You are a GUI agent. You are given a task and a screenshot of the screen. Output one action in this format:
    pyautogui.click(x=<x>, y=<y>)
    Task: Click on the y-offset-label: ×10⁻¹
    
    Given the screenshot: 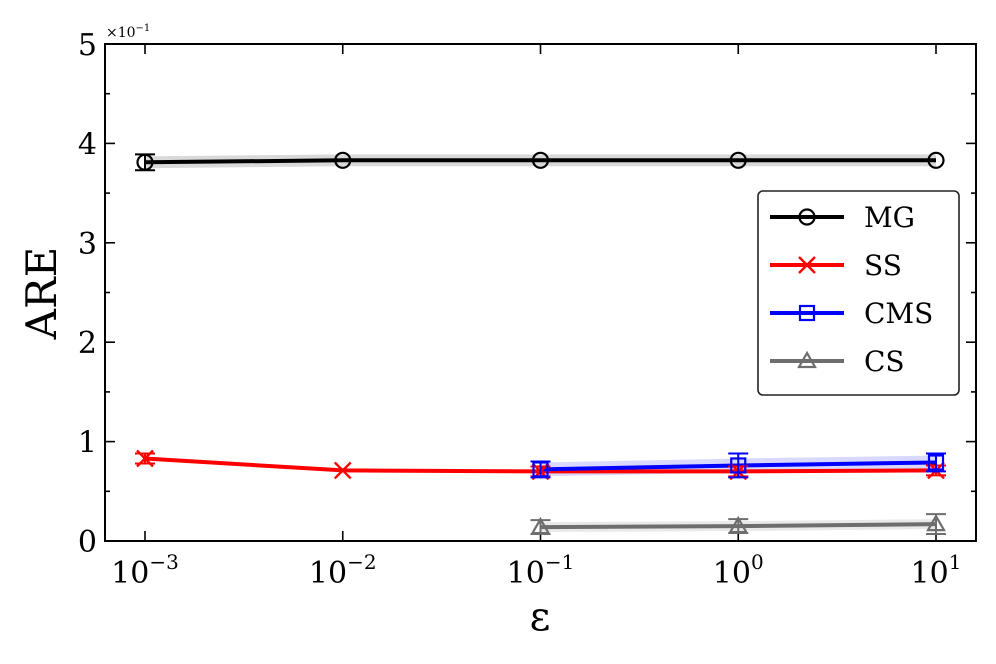 What is the action you would take?
    pyautogui.click(x=128, y=32)
    